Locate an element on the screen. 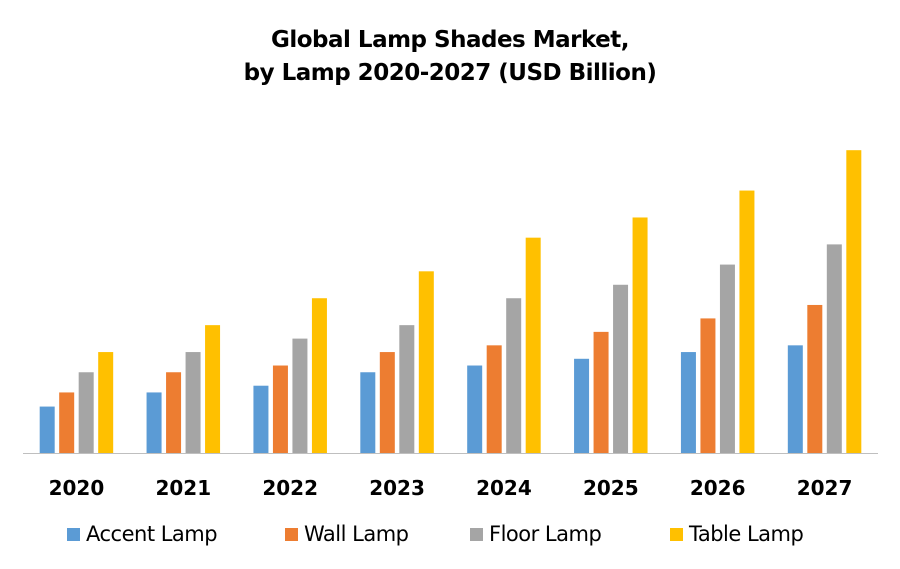 Image resolution: width=900 pixels, height=569 pixels. bar-accent-lamp-2027 is located at coordinates (795, 399).